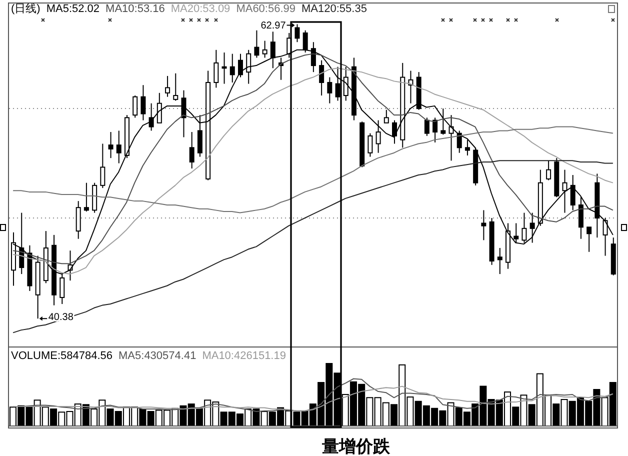  Describe the element at coordinates (356, 446) in the screenshot. I see `text: 量增价跌` at that location.